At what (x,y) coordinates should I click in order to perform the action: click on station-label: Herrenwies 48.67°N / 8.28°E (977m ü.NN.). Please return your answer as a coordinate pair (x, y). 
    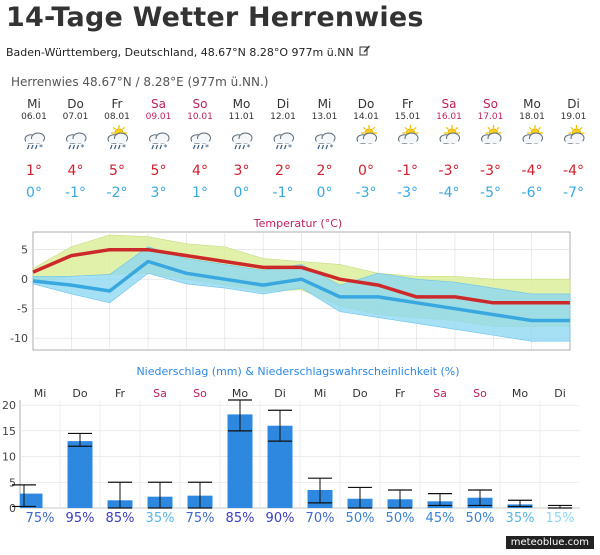
    Looking at the image, I should click on (139, 82).